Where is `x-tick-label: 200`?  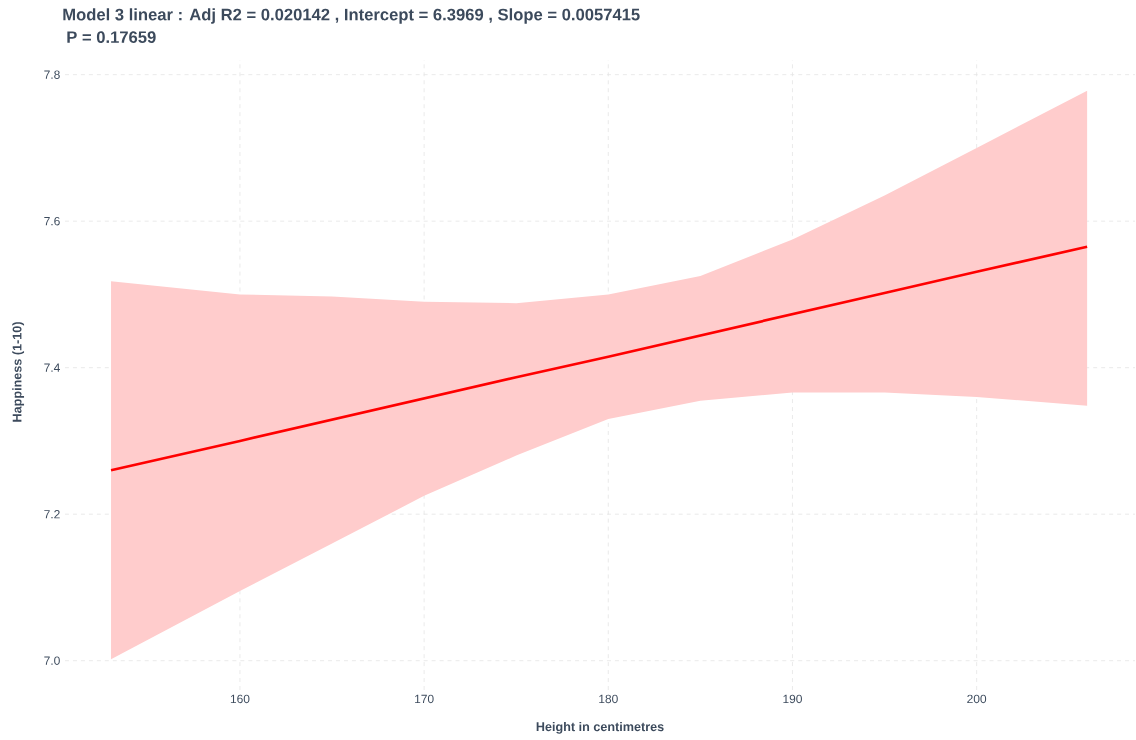 x-tick-label: 200 is located at coordinates (977, 699).